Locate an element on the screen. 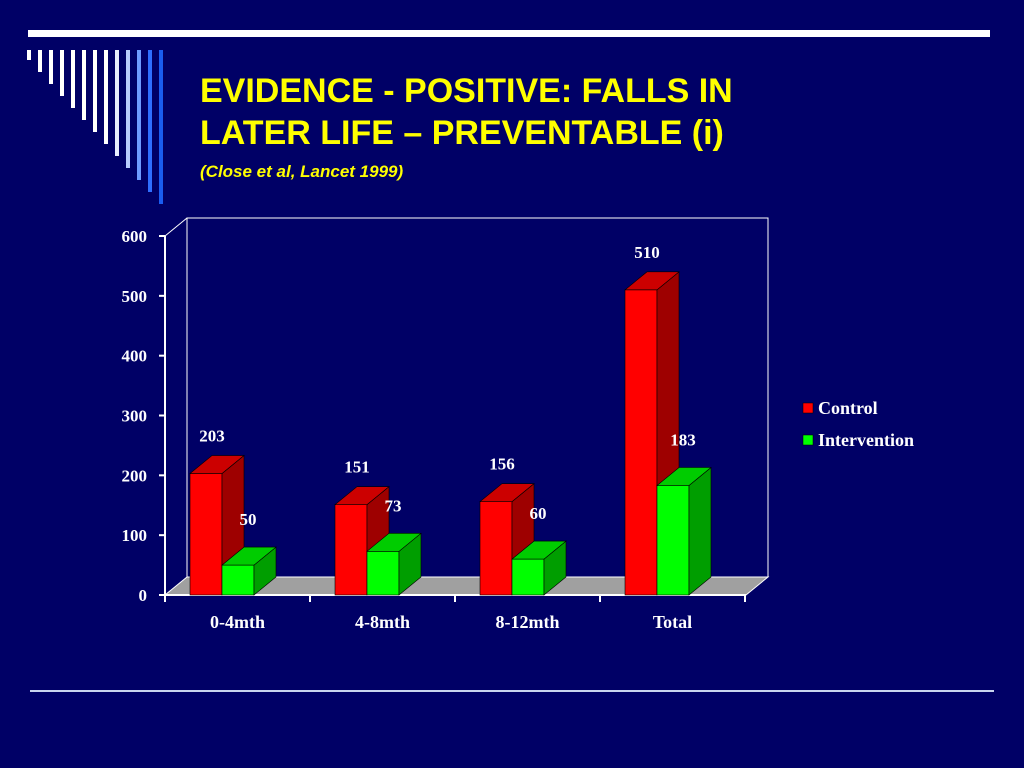  bottom-rule is located at coordinates (512, 691).